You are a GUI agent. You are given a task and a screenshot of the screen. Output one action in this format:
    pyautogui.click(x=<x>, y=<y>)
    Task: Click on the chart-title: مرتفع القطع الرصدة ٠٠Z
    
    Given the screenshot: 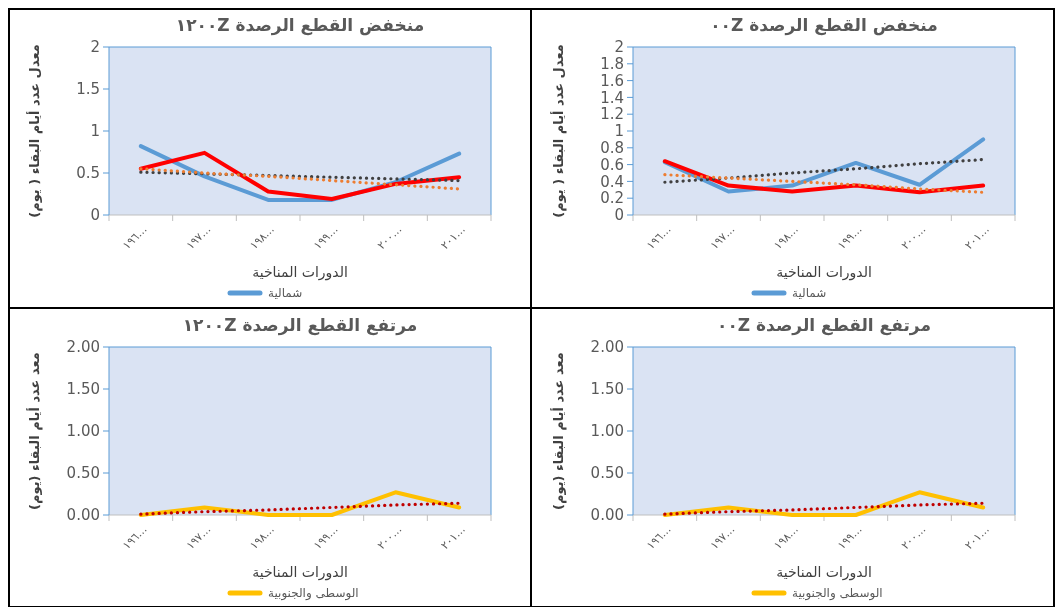 What is the action you would take?
    pyautogui.click(x=824, y=325)
    